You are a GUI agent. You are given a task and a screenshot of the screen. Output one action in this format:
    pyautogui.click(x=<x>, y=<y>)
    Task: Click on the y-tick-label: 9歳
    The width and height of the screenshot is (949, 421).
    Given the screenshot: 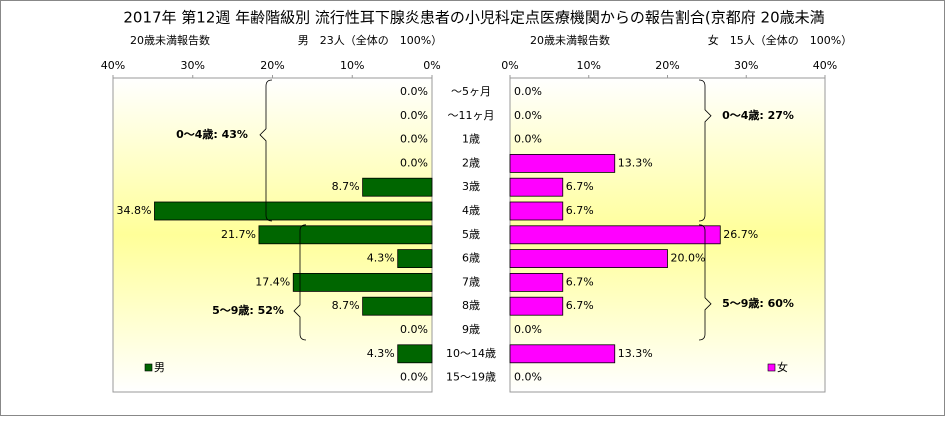 What is the action you would take?
    pyautogui.click(x=471, y=329)
    